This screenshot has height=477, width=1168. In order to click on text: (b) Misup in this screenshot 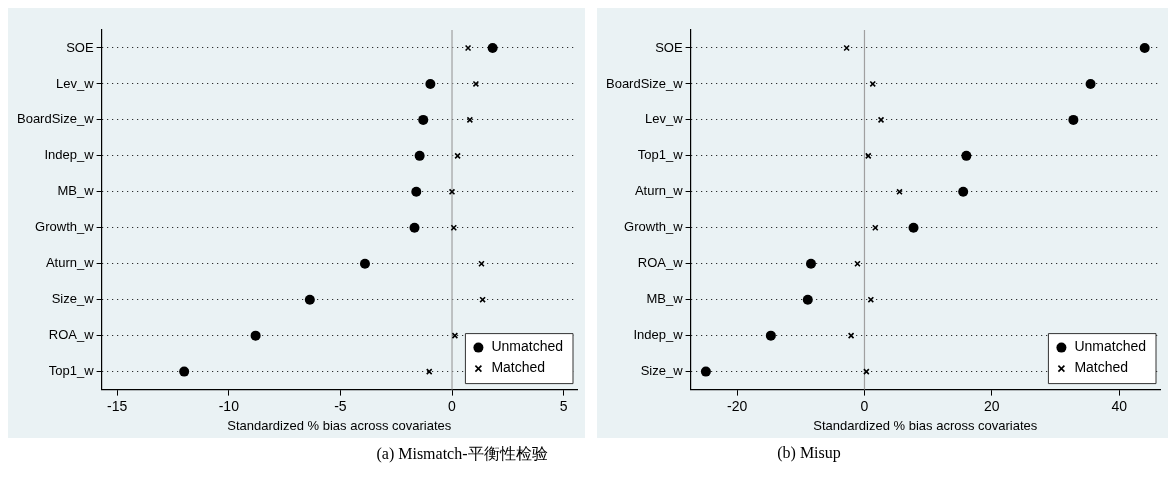, I will do `click(809, 453)`.